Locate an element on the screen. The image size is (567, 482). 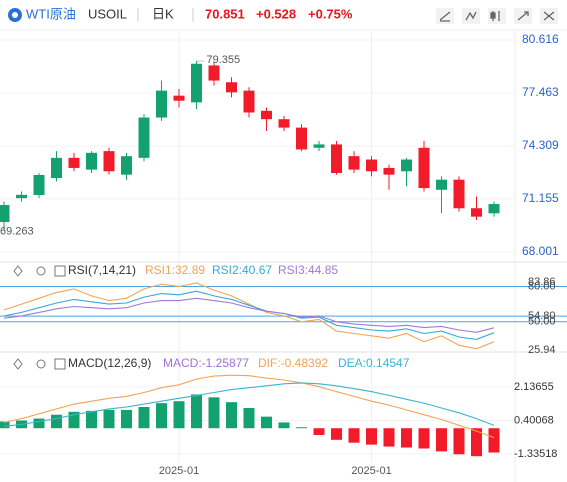
y-tick-label: 83.86 is located at coordinates (542, 282).